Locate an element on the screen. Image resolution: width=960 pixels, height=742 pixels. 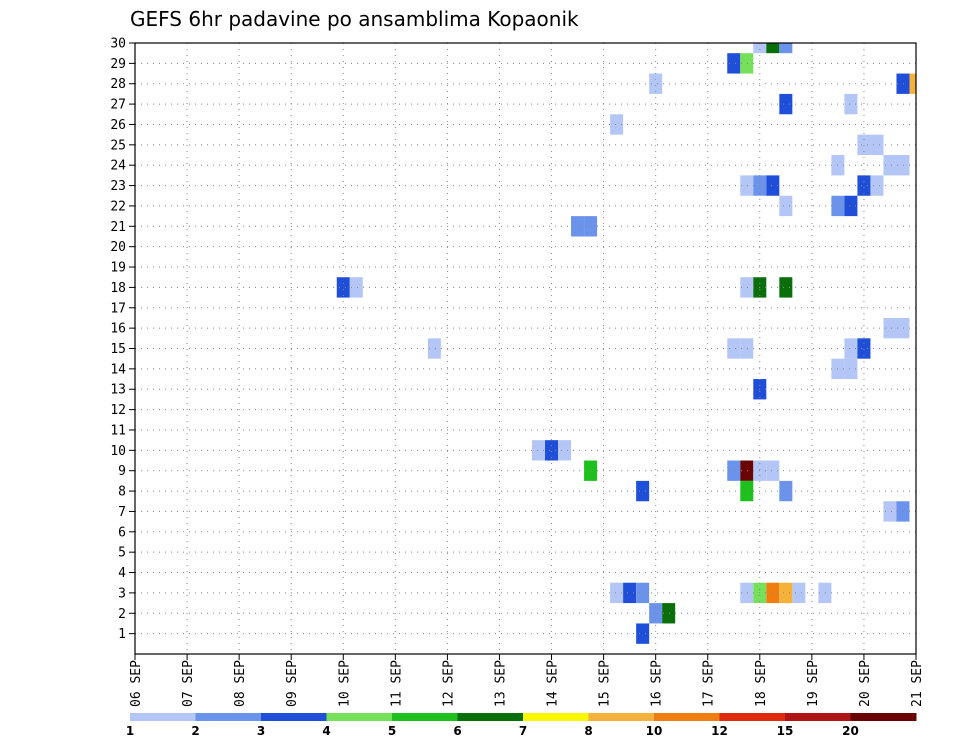
x-tick-label: 21 SEP is located at coordinates (917, 683).